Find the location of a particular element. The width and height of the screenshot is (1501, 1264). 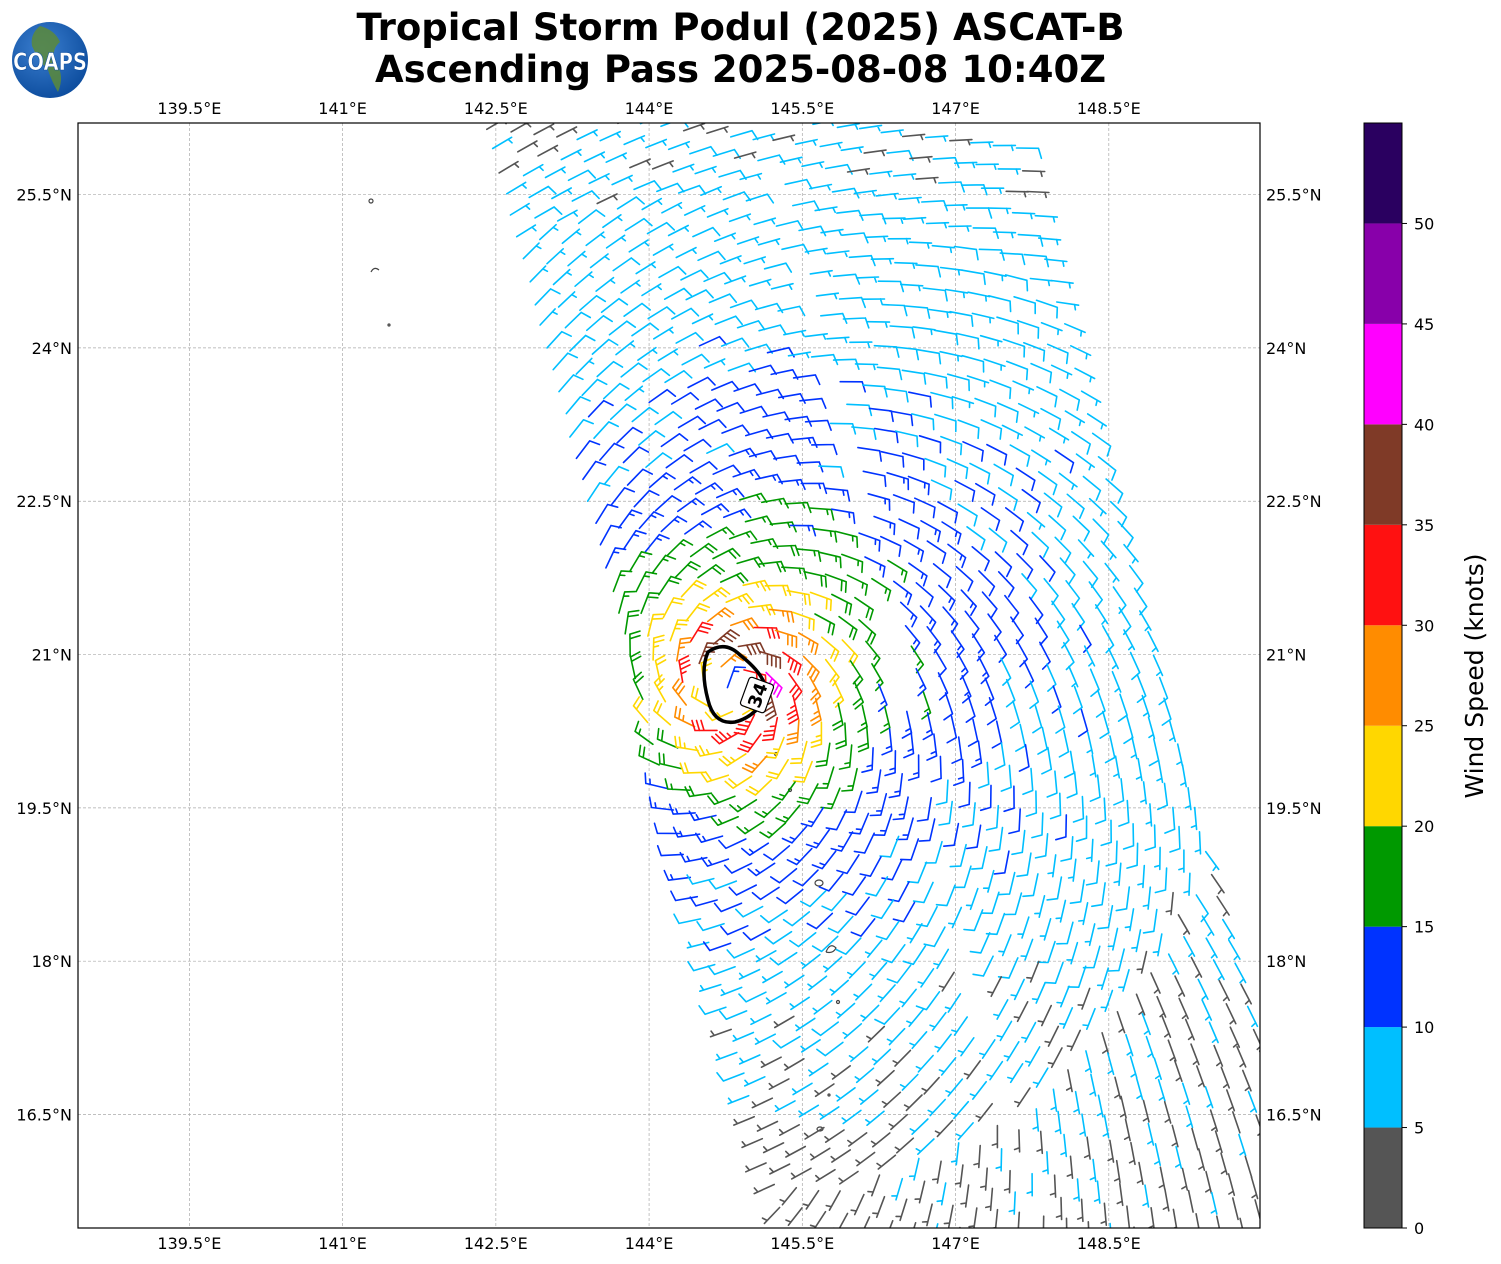

lat-tick-label-right: 18°N is located at coordinates (1286, 961).